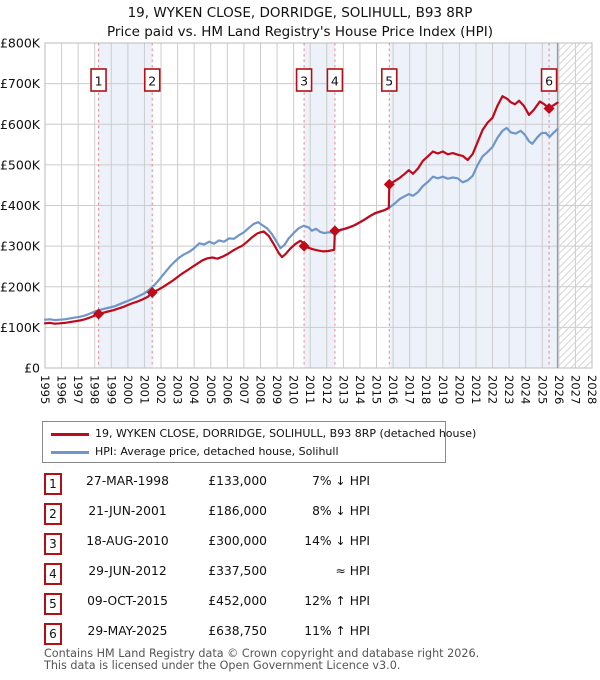  What do you see at coordinates (62, 389) in the screenshot?
I see `x-axis-tick-label: 1996` at bounding box center [62, 389].